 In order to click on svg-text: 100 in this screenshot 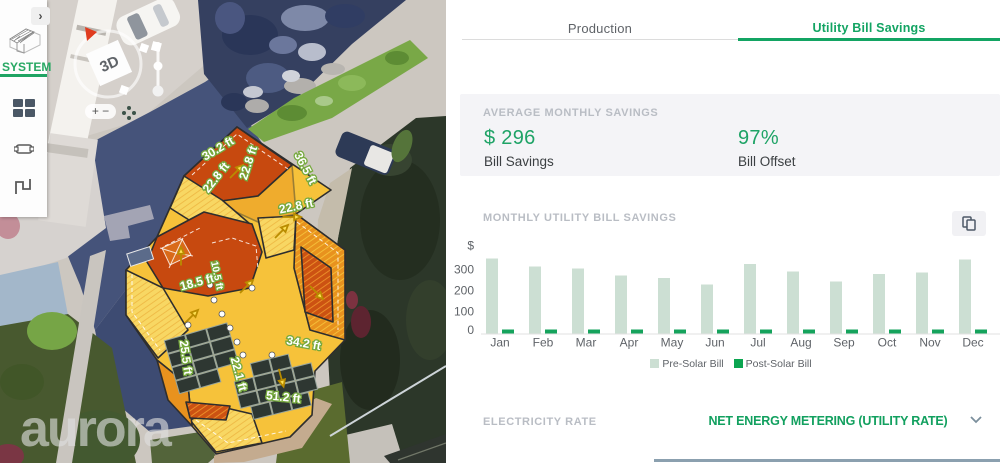, I will do `click(464, 312)`.